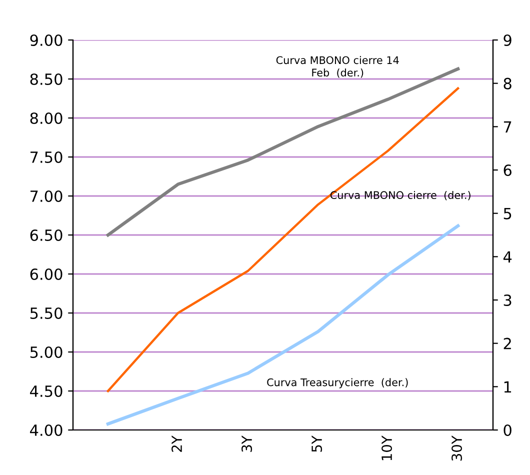 This screenshot has height=475, width=530. What do you see at coordinates (46, 79) in the screenshot?
I see `y-tick-label: 8.50` at bounding box center [46, 79].